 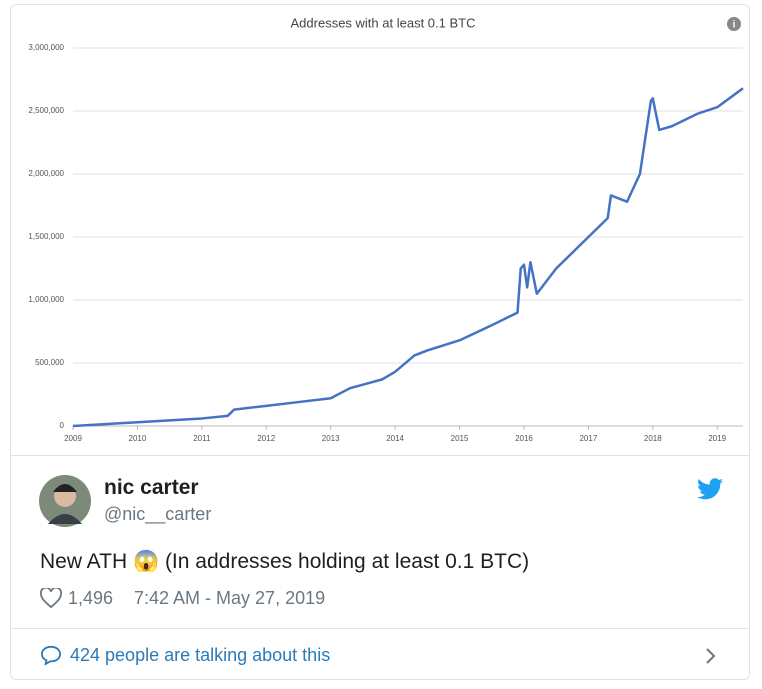 What do you see at coordinates (46, 47) in the screenshot?
I see `y-tick-label: 3,000,000` at bounding box center [46, 47].